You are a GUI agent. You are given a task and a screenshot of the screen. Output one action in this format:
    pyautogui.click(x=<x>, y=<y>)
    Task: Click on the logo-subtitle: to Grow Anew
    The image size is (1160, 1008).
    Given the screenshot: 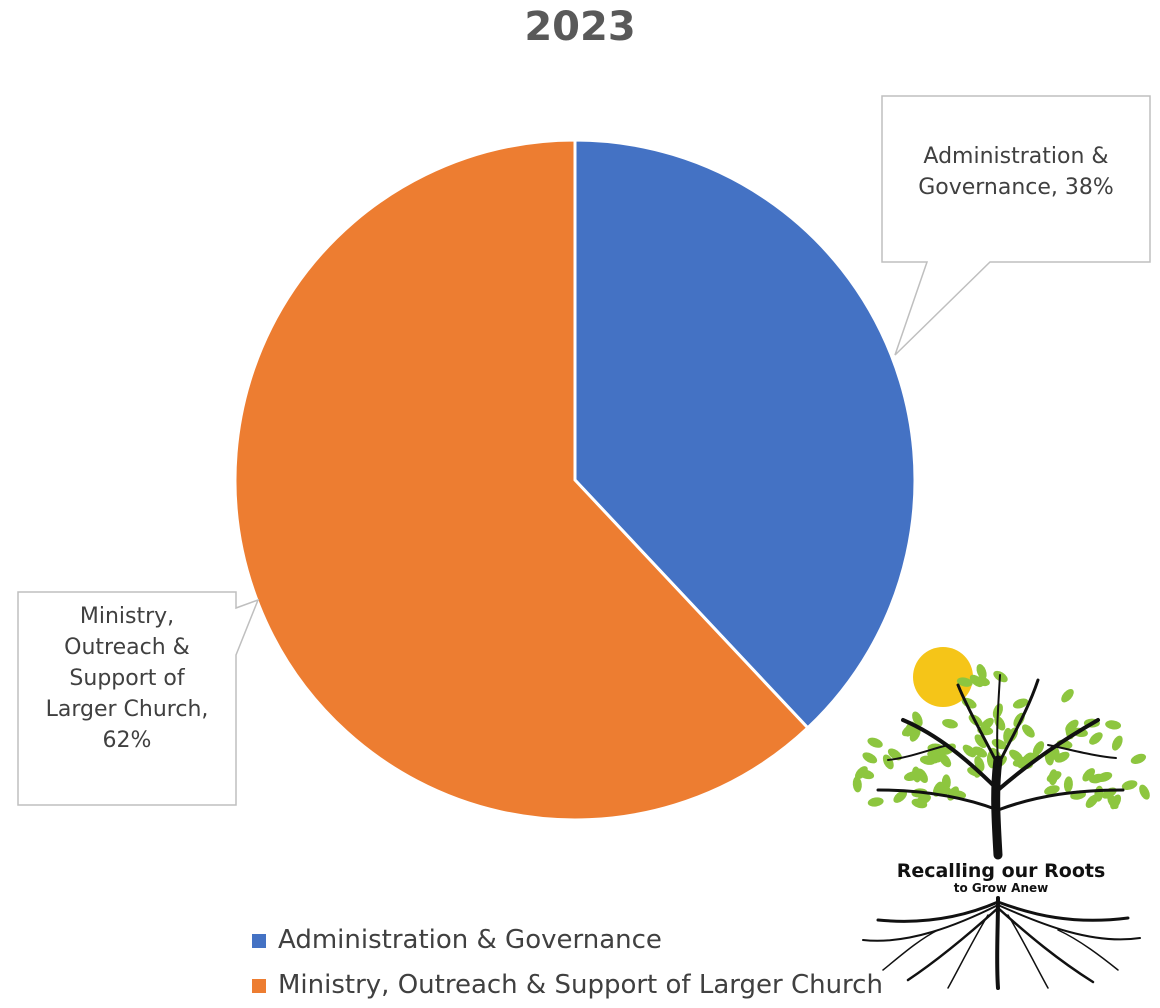 What is the action you would take?
    pyautogui.click(x=1001, y=888)
    